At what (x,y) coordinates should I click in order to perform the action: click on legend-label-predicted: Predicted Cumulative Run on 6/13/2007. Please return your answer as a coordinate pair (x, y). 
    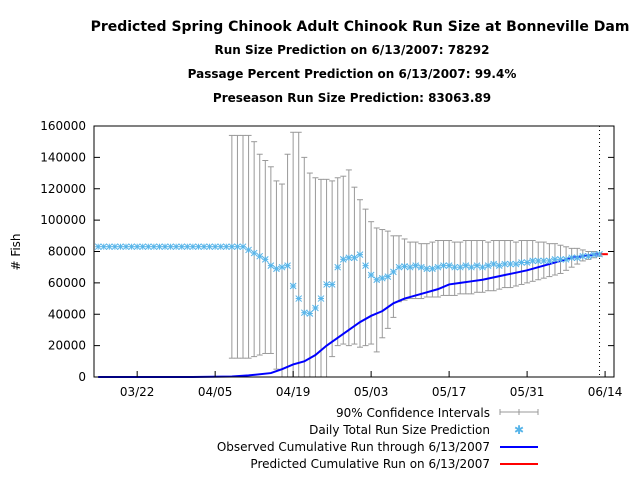
    Looking at the image, I should click on (370, 464).